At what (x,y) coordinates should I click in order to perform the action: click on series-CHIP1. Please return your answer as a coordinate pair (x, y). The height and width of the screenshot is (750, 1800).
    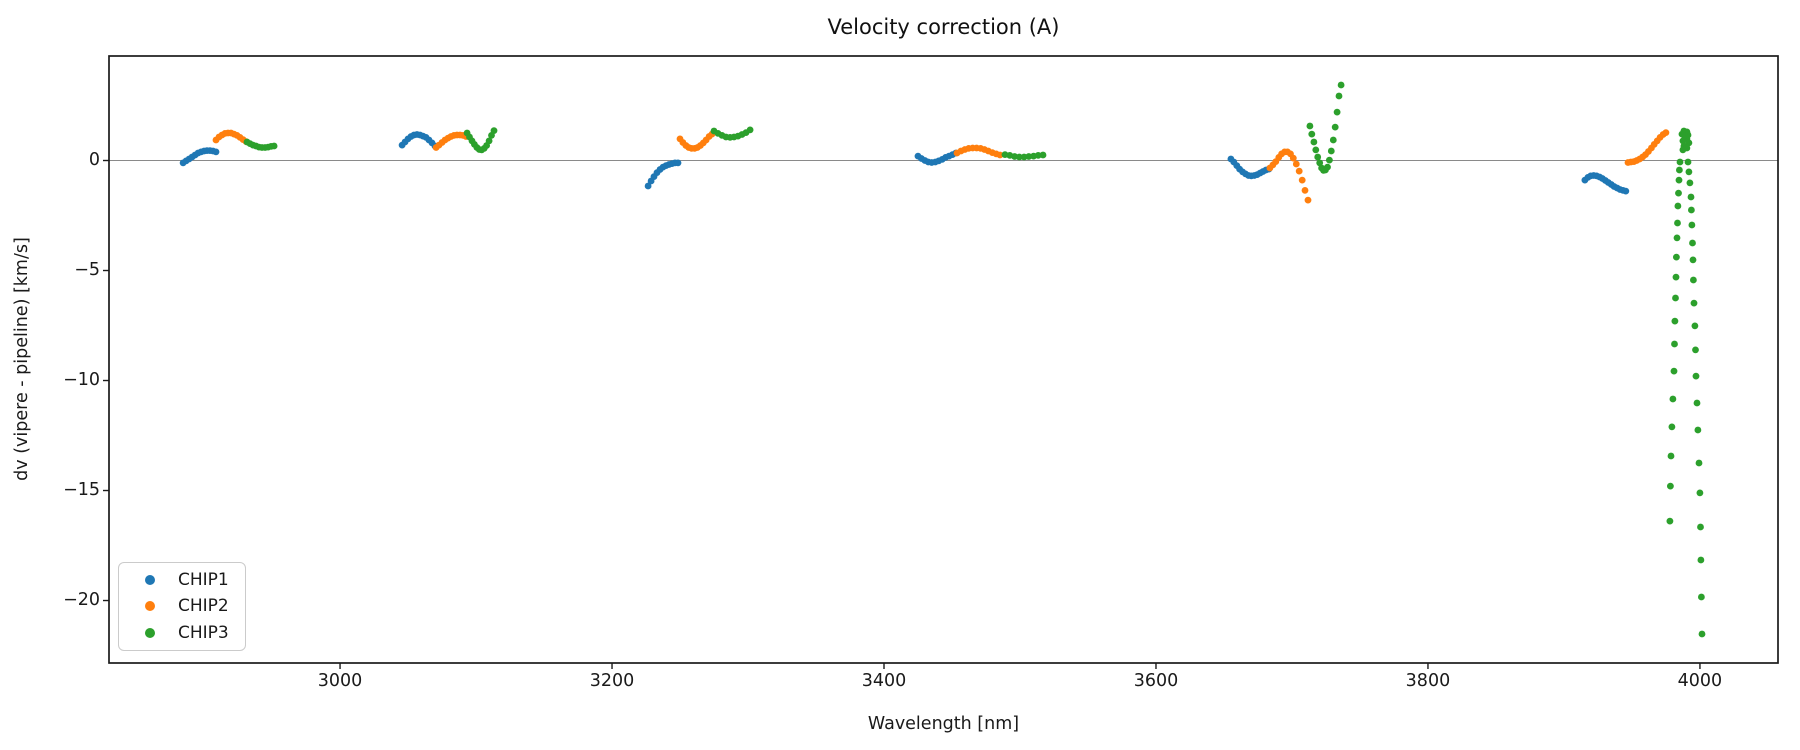
    Looking at the image, I should click on (904, 163).